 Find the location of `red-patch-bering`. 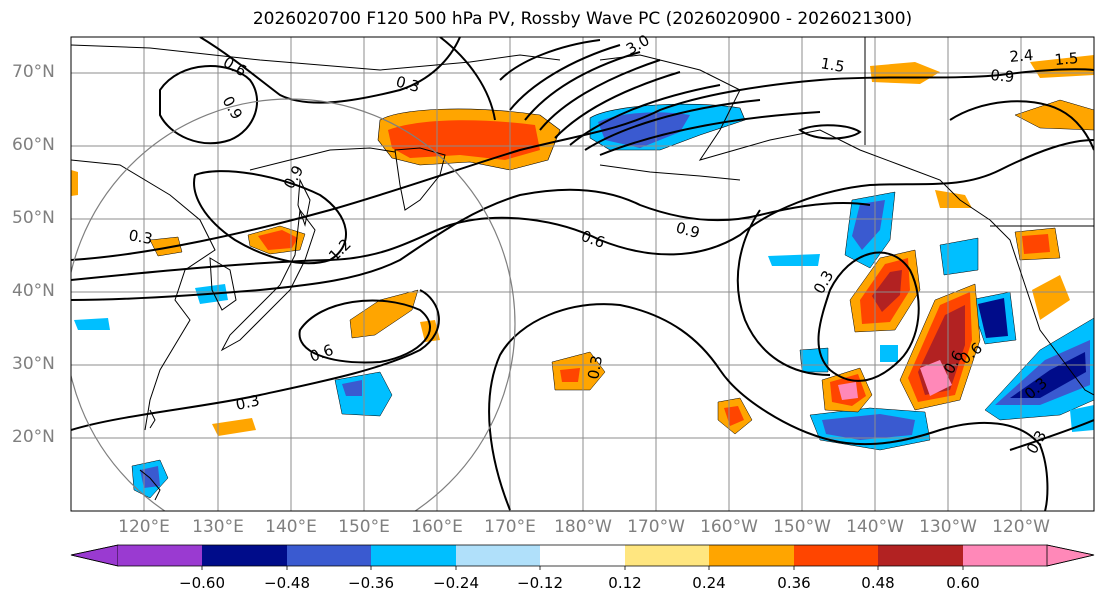

red-patch-bering is located at coordinates (464, 140).